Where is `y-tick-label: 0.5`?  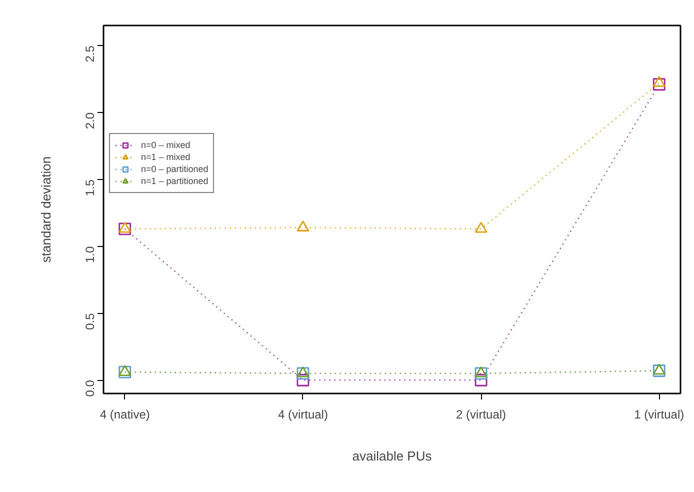 y-tick-label: 0.5 is located at coordinates (90, 321).